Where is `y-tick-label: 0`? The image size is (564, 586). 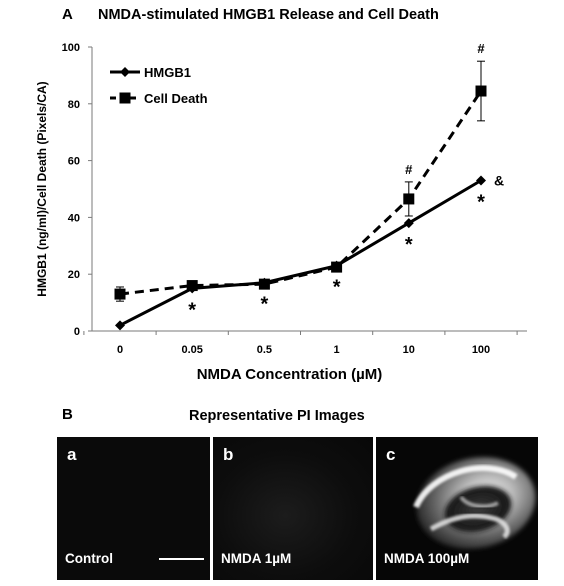
y-tick-label: 0 is located at coordinates (77, 332).